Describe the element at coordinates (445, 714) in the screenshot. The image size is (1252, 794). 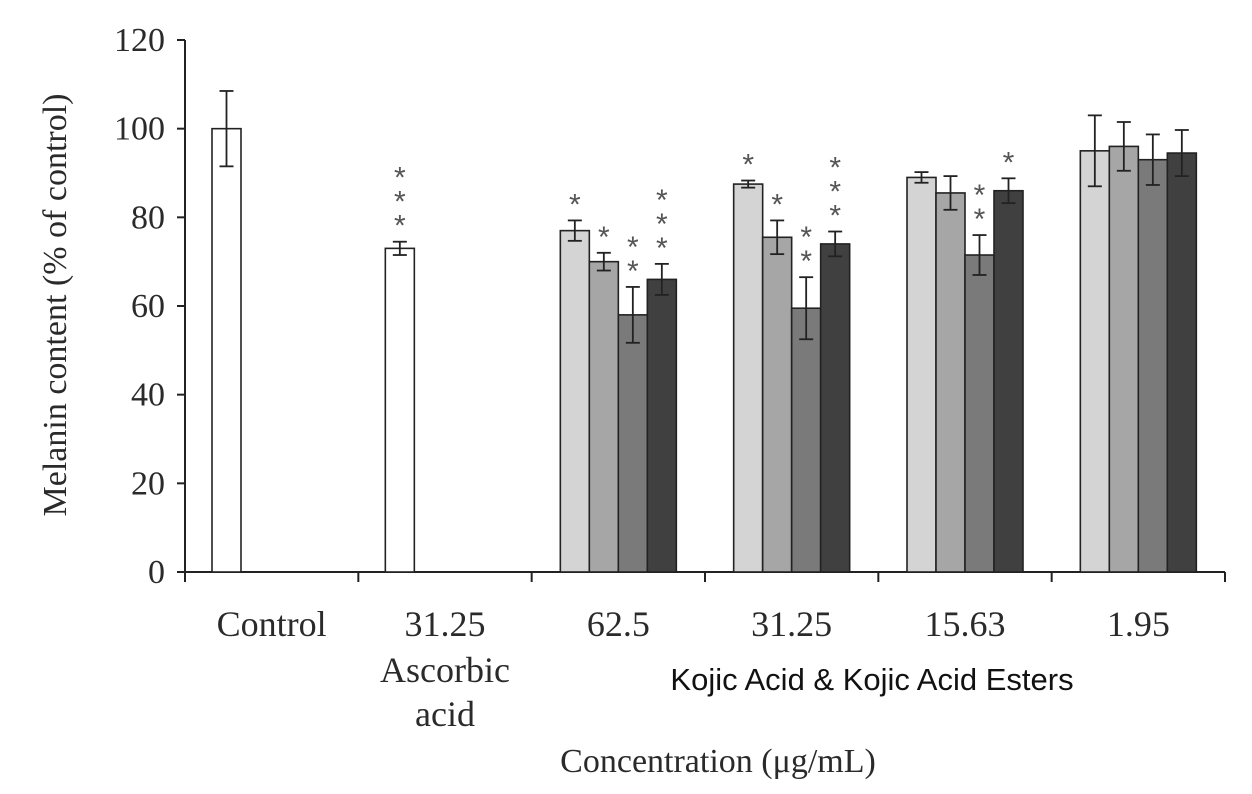
I see `x-category-sublabel: acid` at that location.